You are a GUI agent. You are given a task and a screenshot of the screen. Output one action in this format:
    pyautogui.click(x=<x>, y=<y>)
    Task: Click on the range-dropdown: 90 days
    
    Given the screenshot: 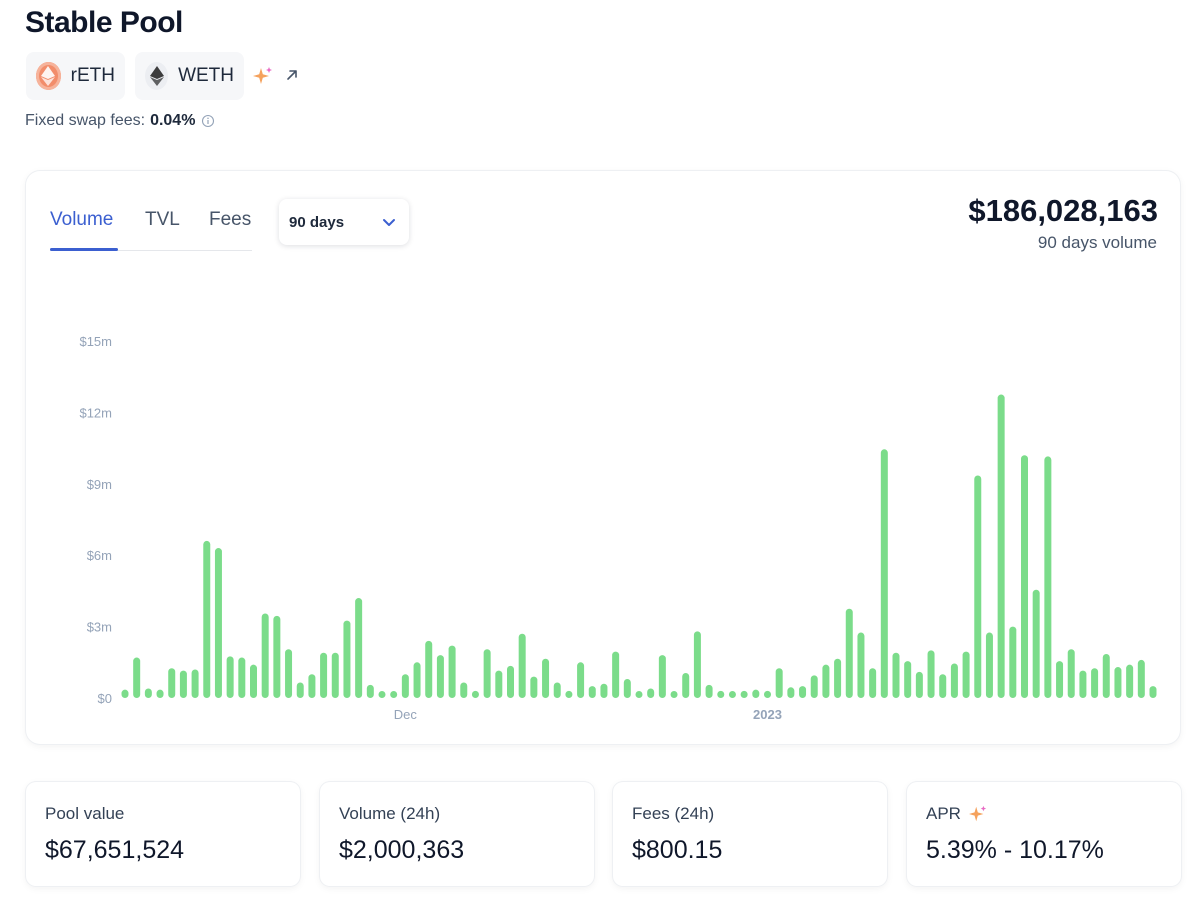 What is the action you would take?
    pyautogui.click(x=344, y=222)
    